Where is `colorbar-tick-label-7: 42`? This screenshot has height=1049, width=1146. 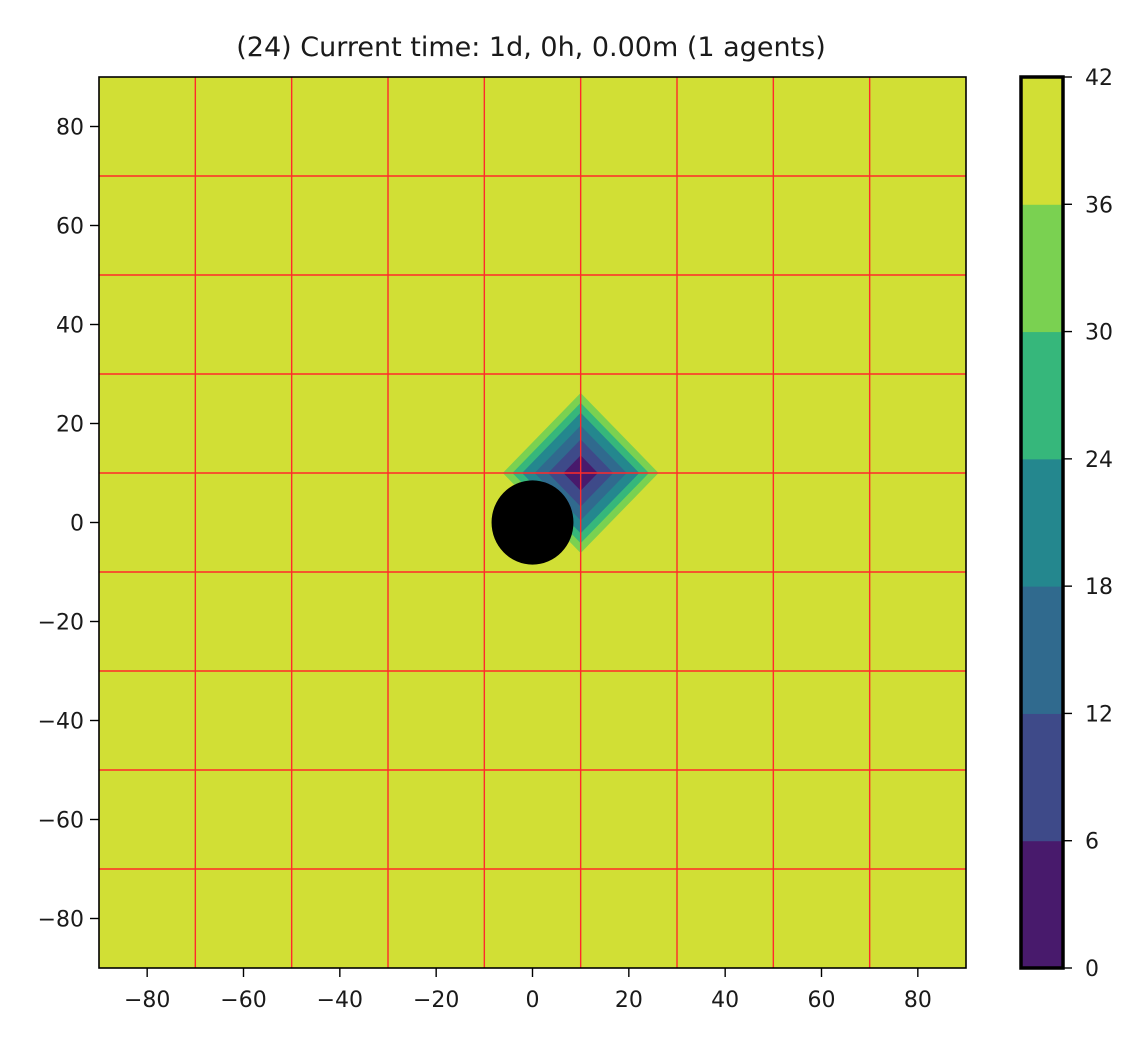
colorbar-tick-label-7: 42 is located at coordinates (1099, 78).